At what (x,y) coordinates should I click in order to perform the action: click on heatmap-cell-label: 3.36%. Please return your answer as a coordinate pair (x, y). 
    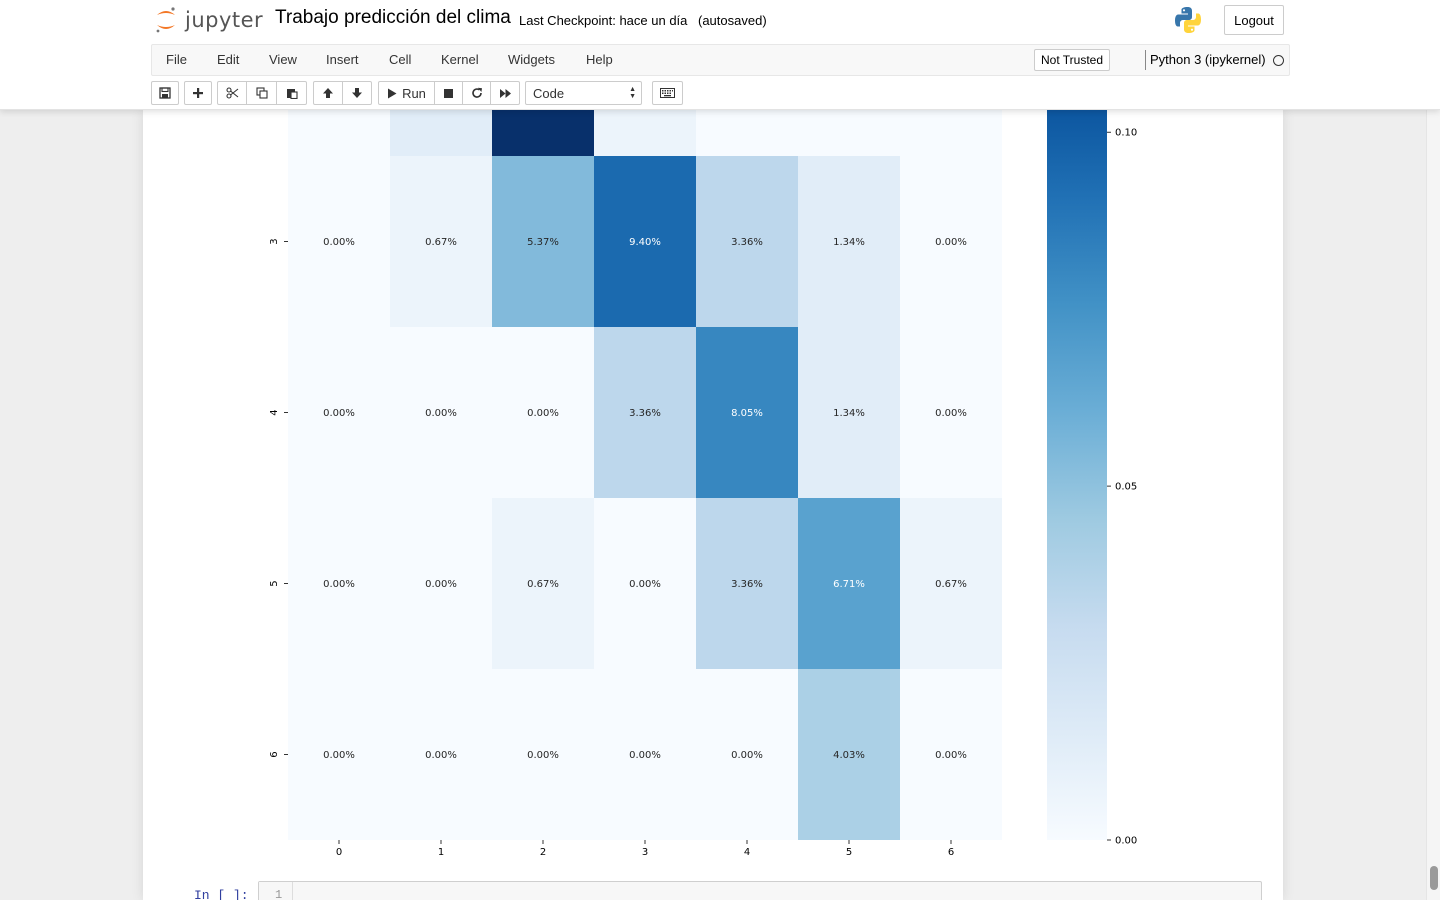
    Looking at the image, I should click on (747, 584).